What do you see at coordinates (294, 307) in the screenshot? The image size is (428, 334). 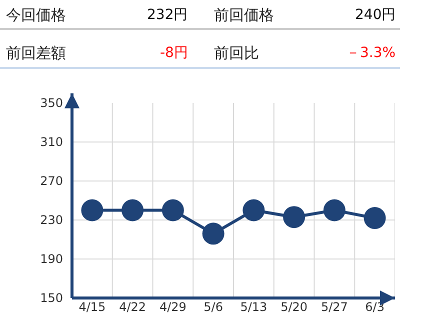 I see `x-tick-label: 5/20` at bounding box center [294, 307].